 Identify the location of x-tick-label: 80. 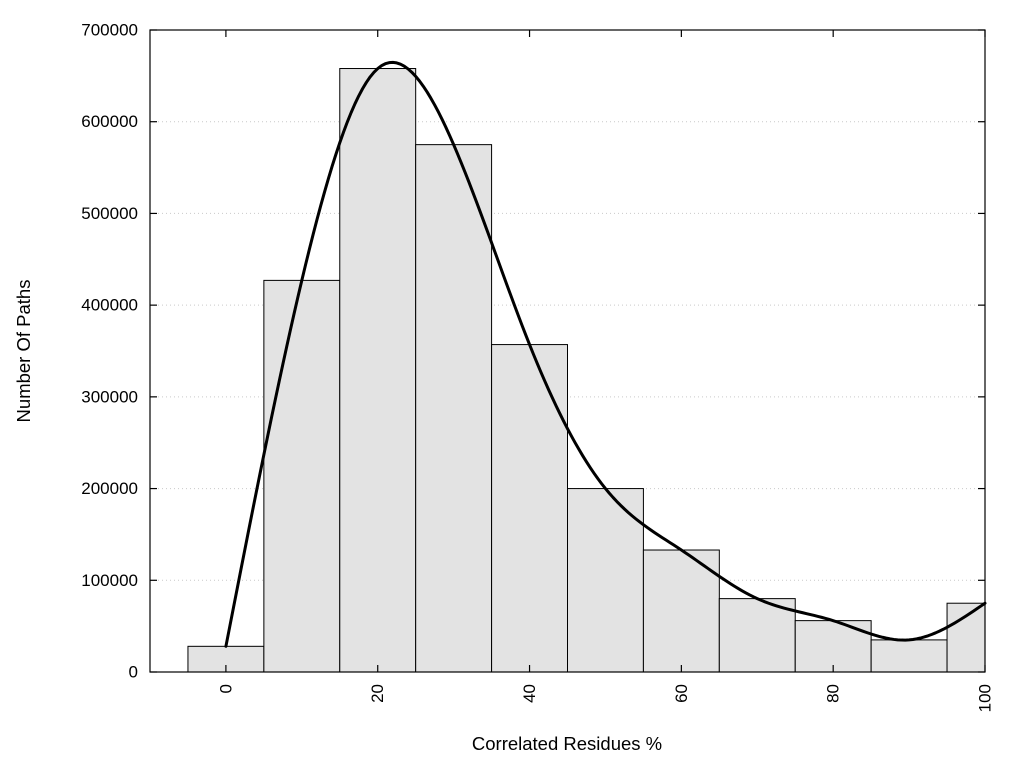
(833, 693).